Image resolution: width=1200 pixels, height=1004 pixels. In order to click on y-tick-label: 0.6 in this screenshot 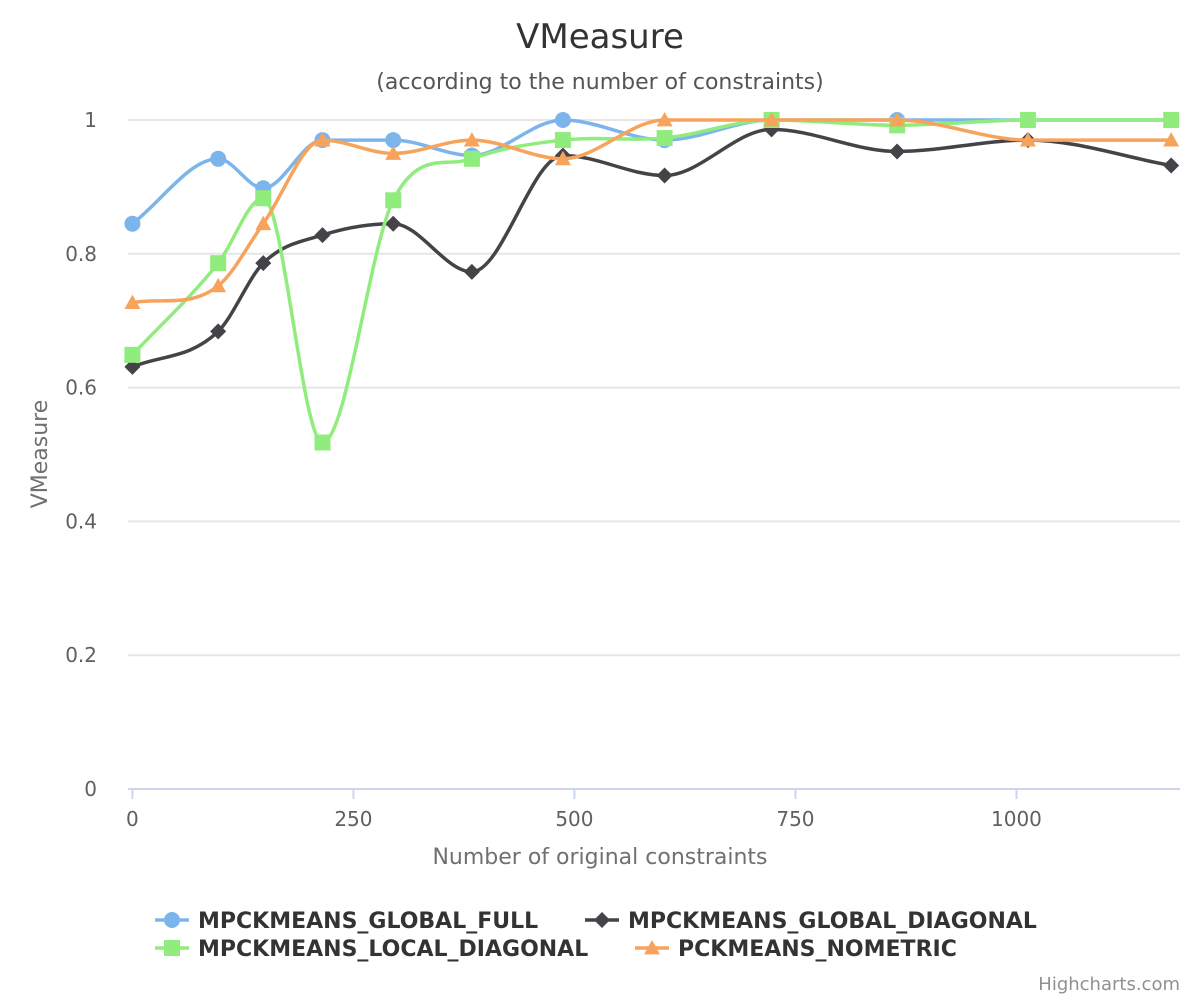, I will do `click(81, 388)`.